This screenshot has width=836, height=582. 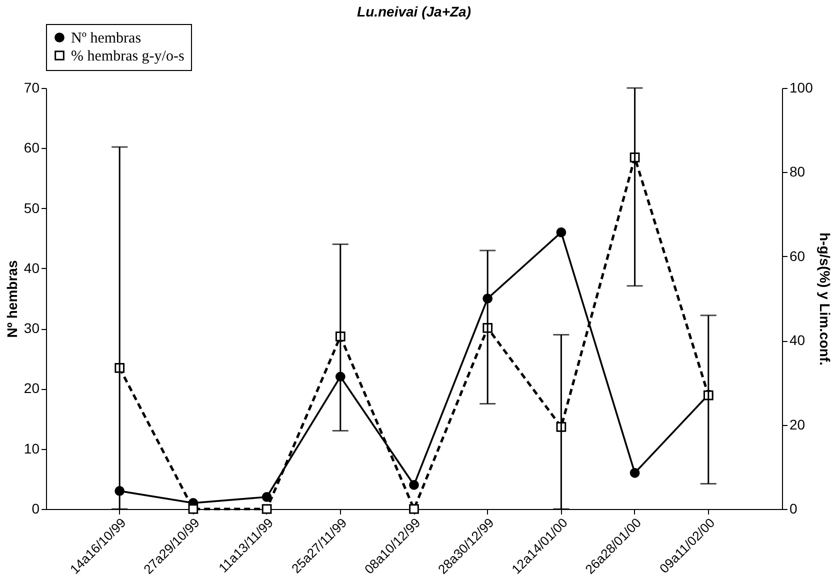 What do you see at coordinates (798, 340) in the screenshot?
I see `y2-tick-label: 40` at bounding box center [798, 340].